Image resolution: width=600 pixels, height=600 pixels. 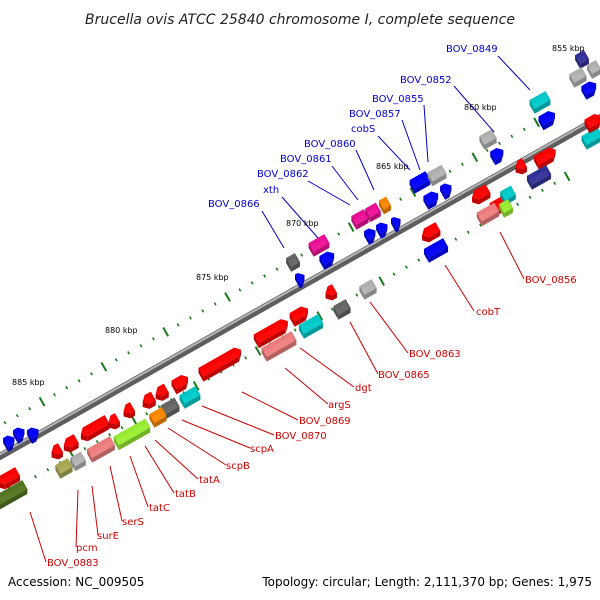 What do you see at coordinates (363, 388) in the screenshot?
I see `gene-label: dgt` at bounding box center [363, 388].